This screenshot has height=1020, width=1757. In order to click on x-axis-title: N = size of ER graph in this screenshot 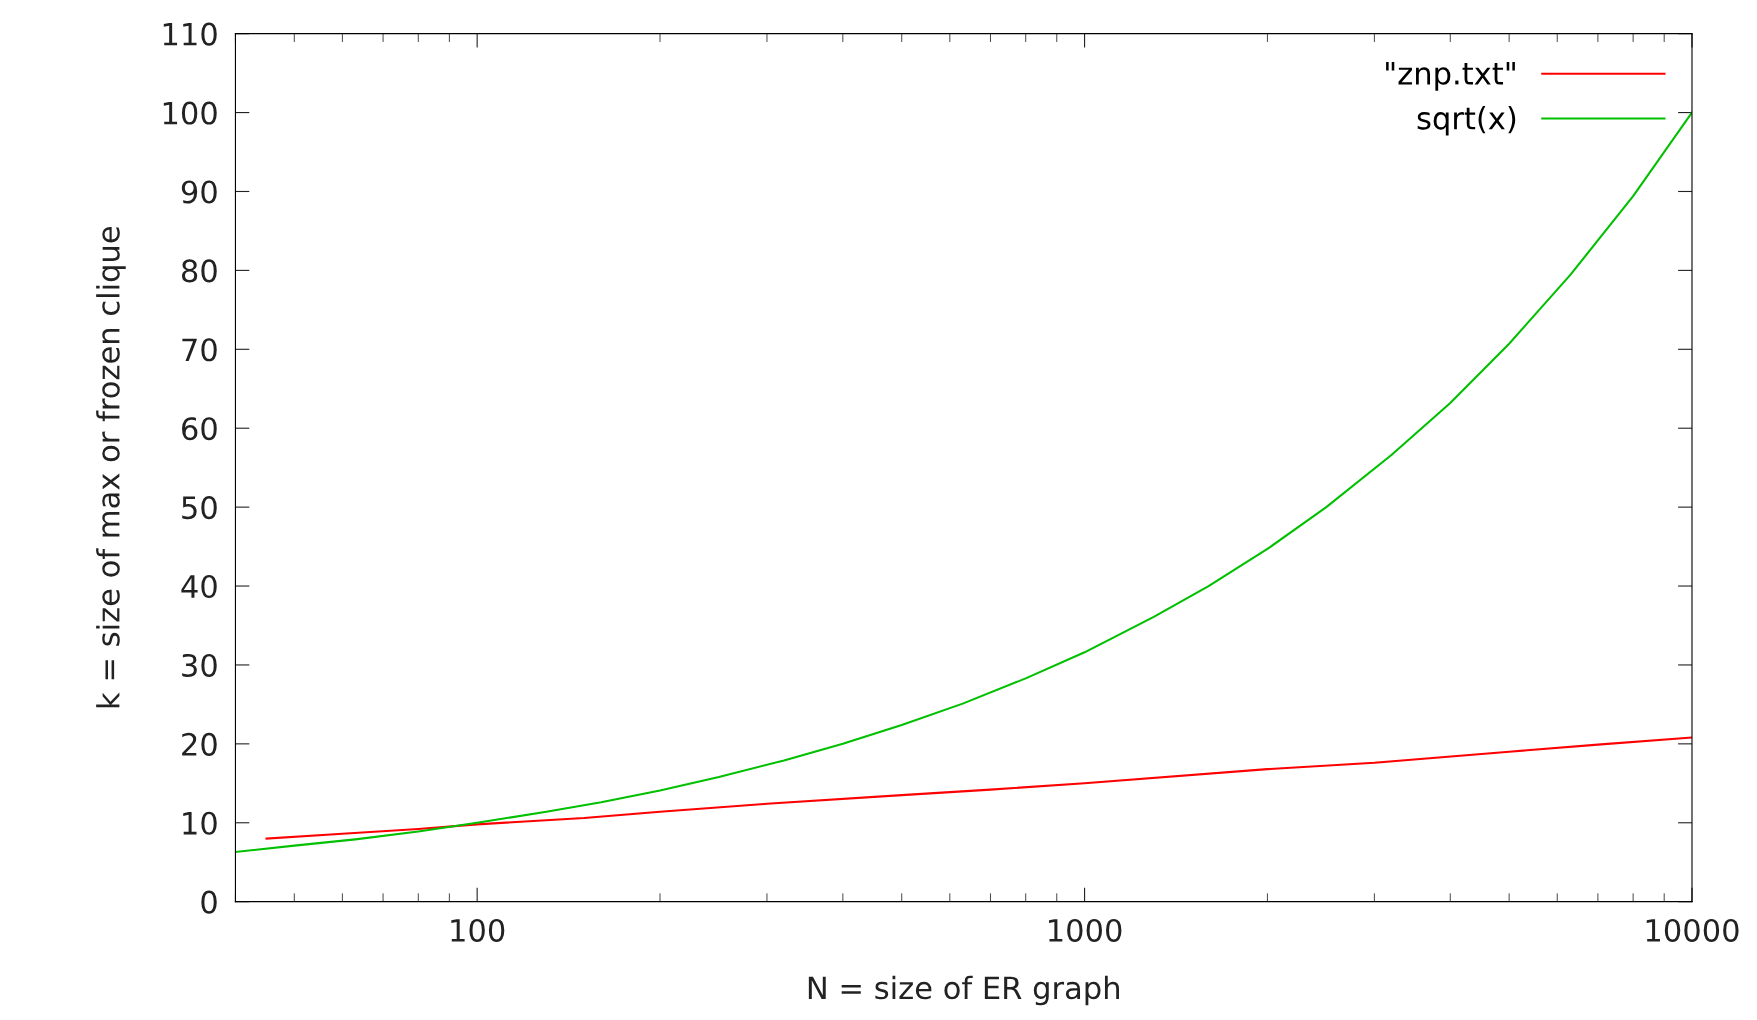, I will do `click(963, 990)`.